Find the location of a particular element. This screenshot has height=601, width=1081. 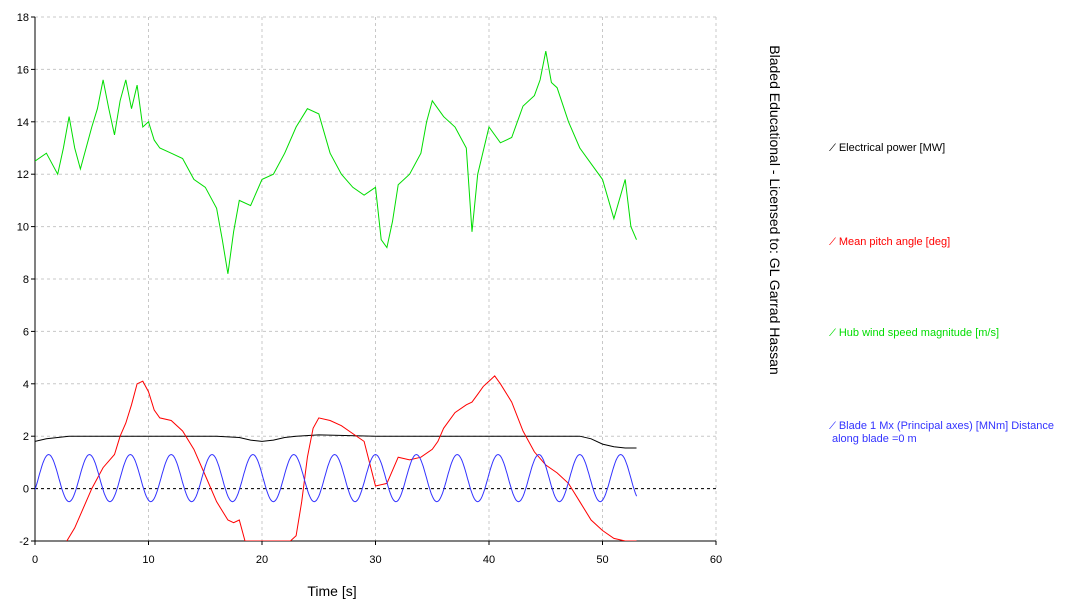

x-tick-label: 30 is located at coordinates (375, 560).